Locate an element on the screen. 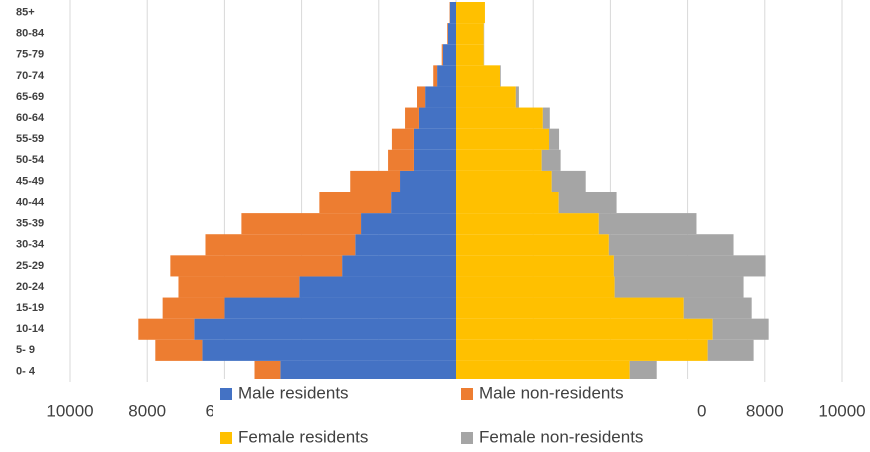  y-tick-label: 35-39 is located at coordinates (30, 224).